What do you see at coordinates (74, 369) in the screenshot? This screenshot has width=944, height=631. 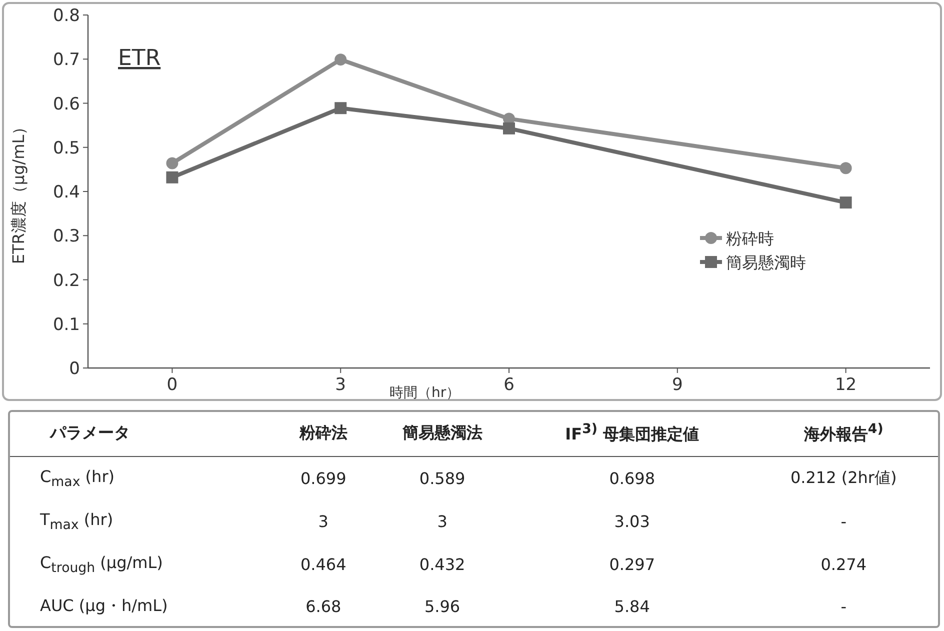 I see `y-tick-label: 0` at bounding box center [74, 369].